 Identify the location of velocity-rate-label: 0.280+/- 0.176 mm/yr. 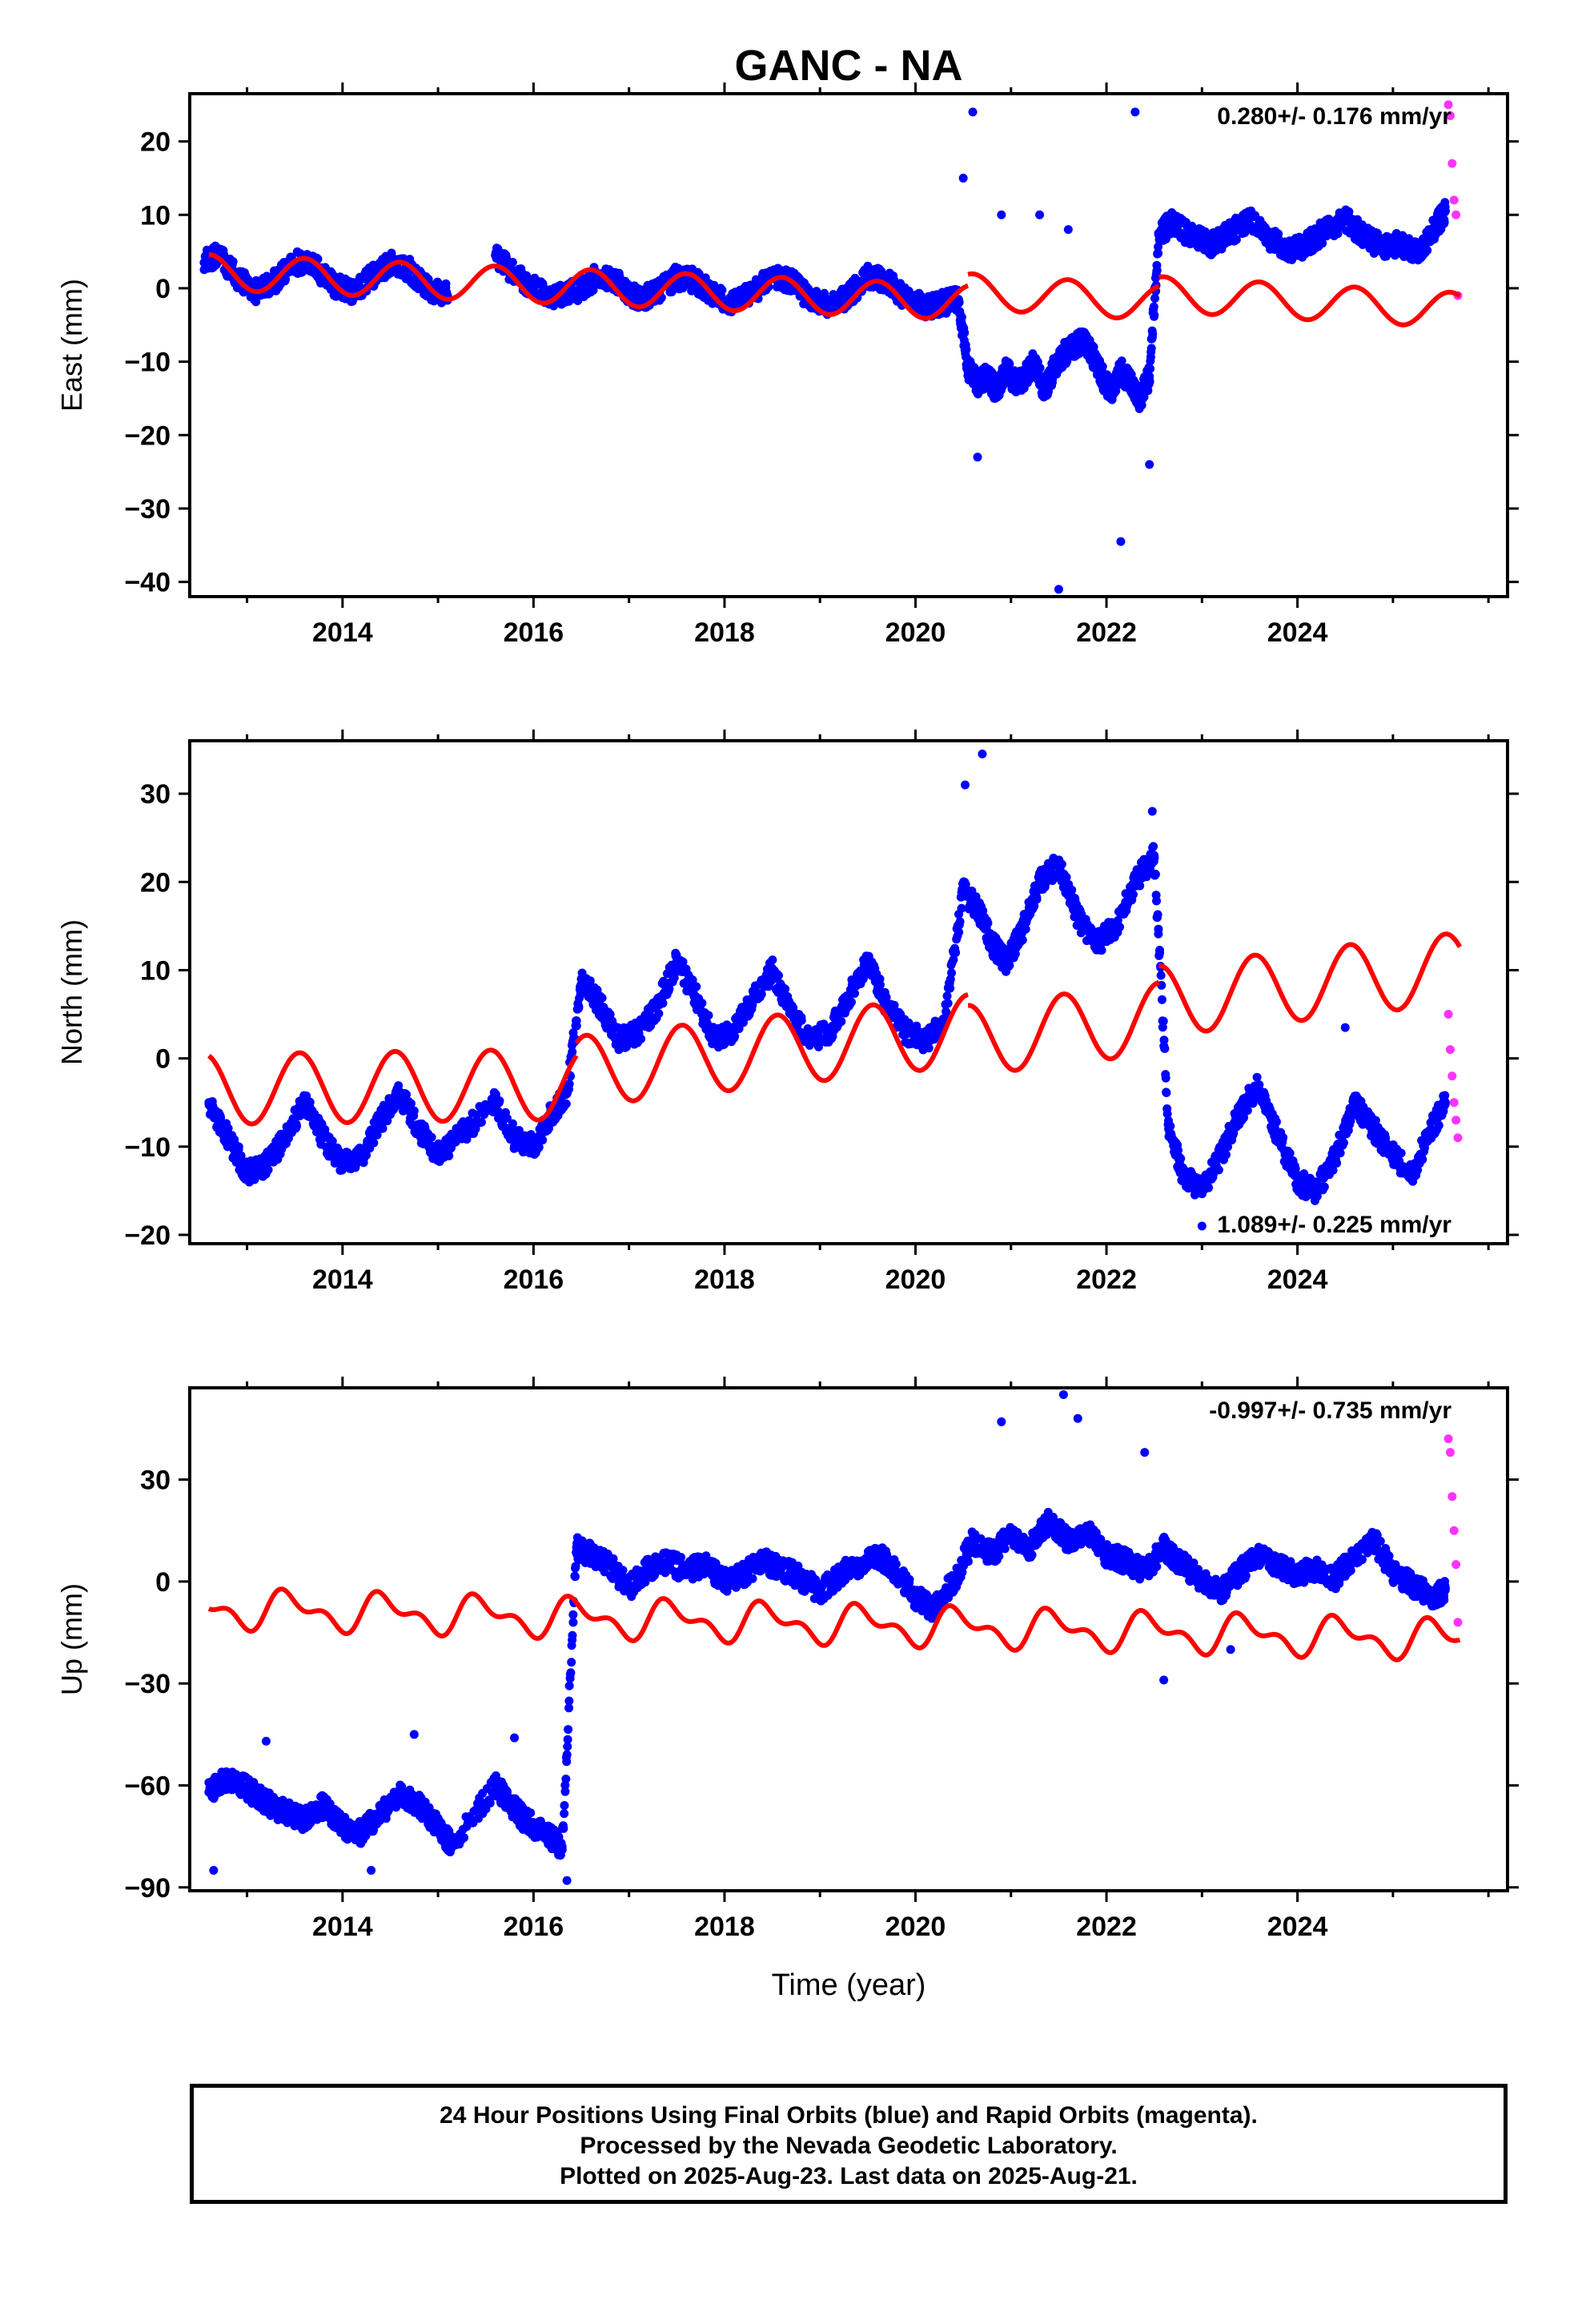
(1334, 116).